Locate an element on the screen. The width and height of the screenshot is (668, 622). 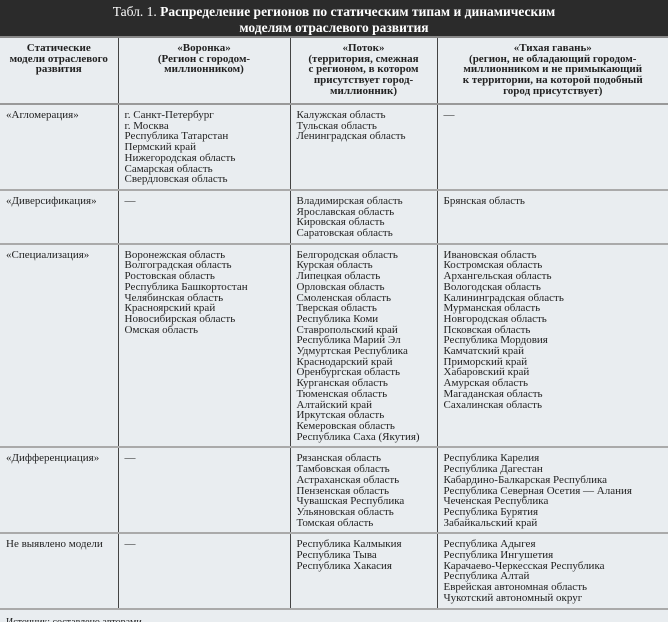
cell-line: Курганская область is located at coordinates (342, 383).